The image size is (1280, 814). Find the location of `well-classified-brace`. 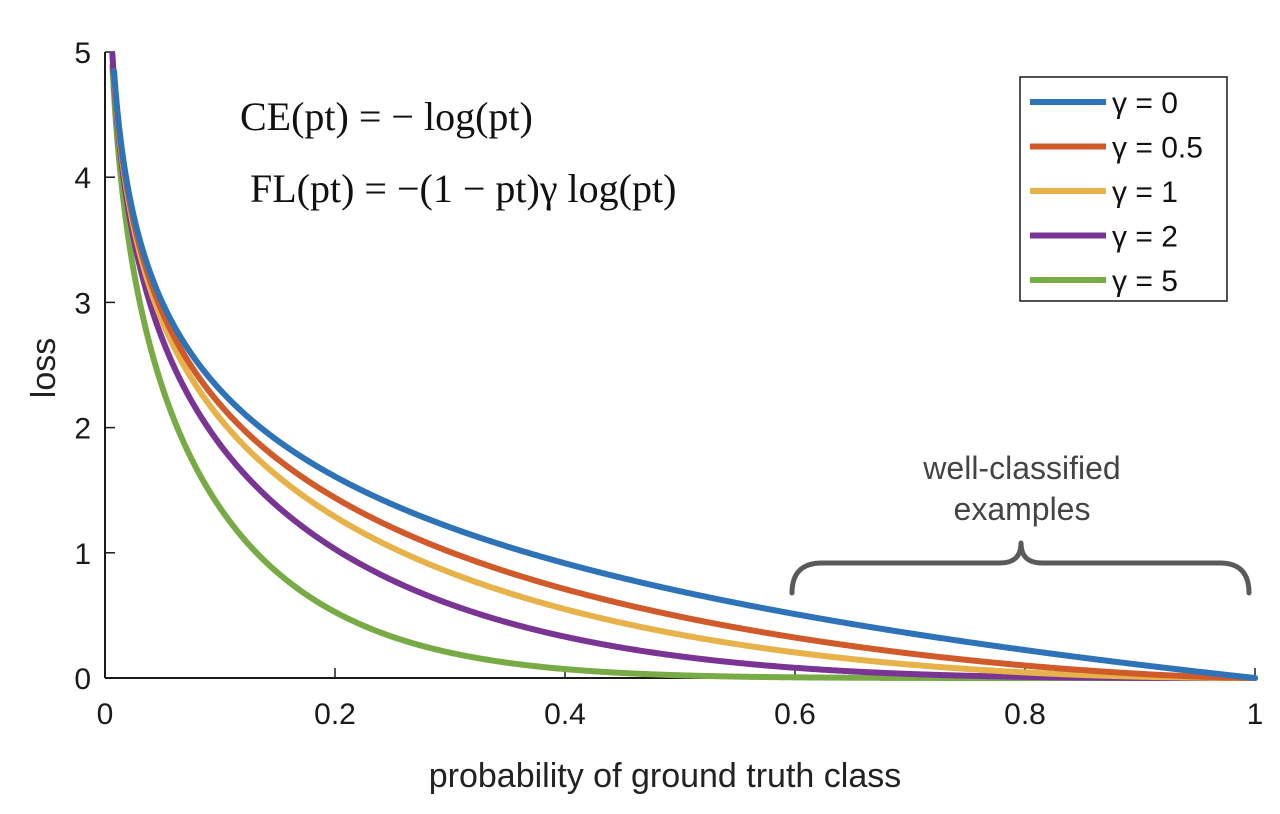

well-classified-brace is located at coordinates (1020, 568).